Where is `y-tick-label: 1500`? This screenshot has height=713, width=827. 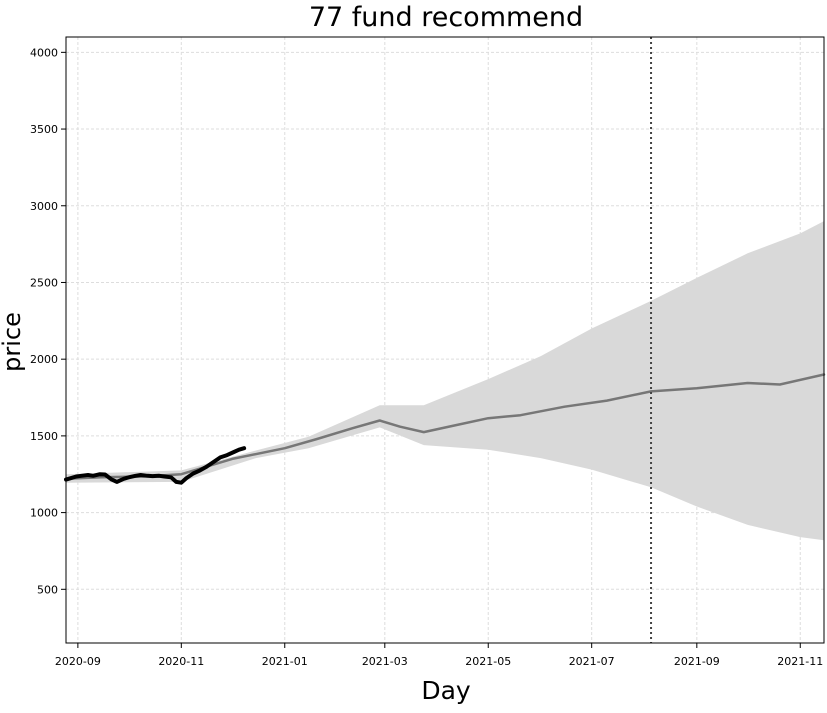 y-tick-label: 1500 is located at coordinates (44, 436).